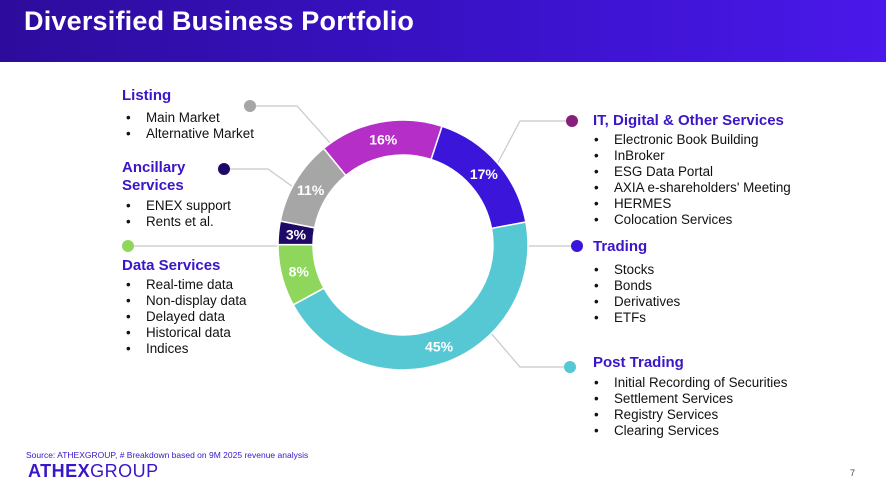  I want to click on list-item: ETFs, so click(635, 318).